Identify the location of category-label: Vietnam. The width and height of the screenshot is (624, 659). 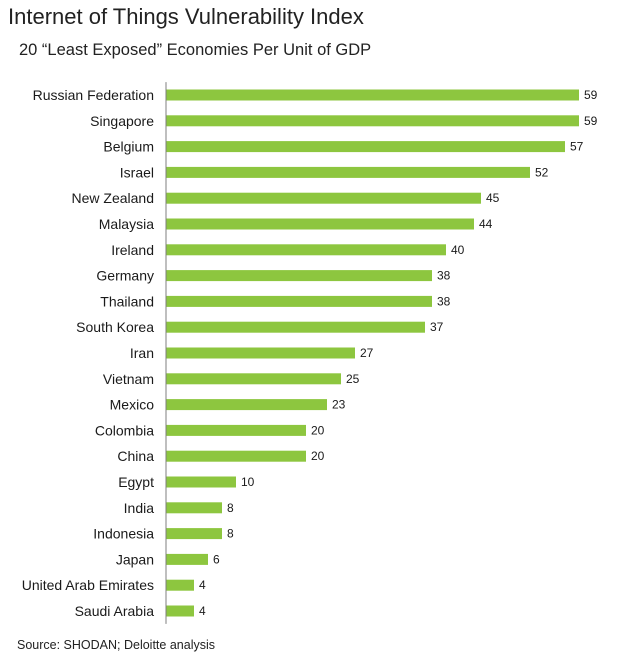
(128, 379).